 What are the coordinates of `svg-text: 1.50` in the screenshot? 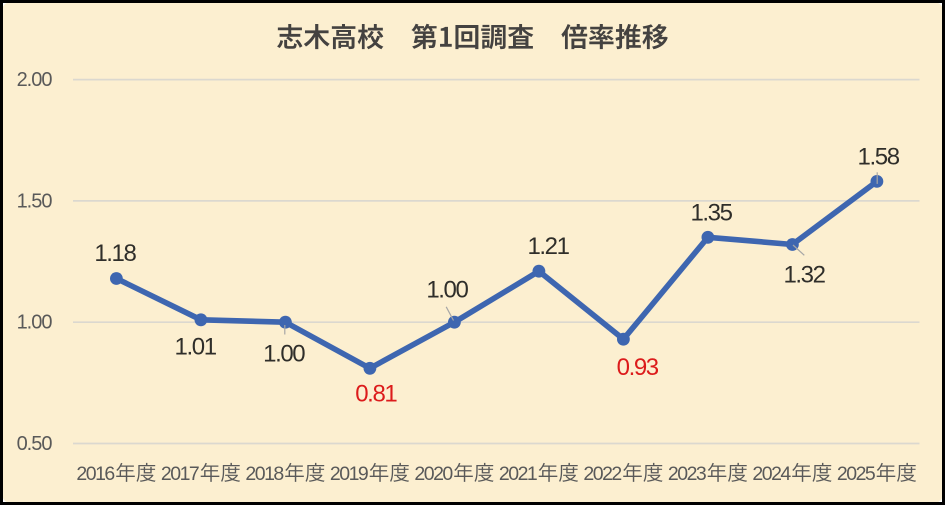 It's located at (35, 201).